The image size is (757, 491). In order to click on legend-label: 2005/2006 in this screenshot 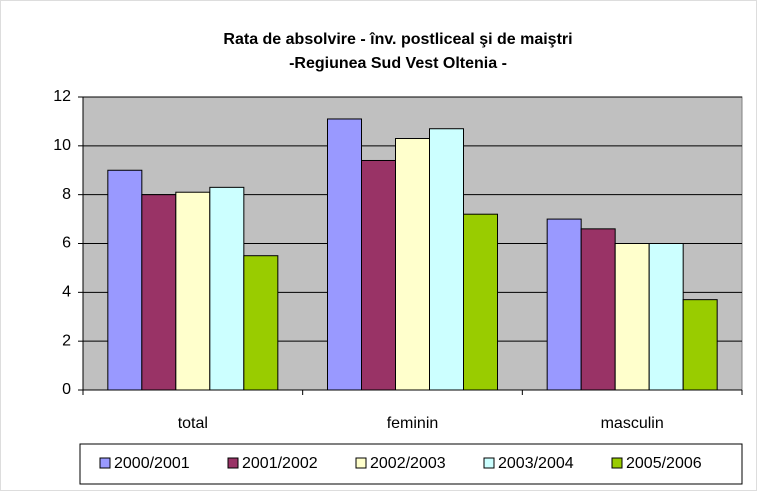, I will do `click(664, 463)`.